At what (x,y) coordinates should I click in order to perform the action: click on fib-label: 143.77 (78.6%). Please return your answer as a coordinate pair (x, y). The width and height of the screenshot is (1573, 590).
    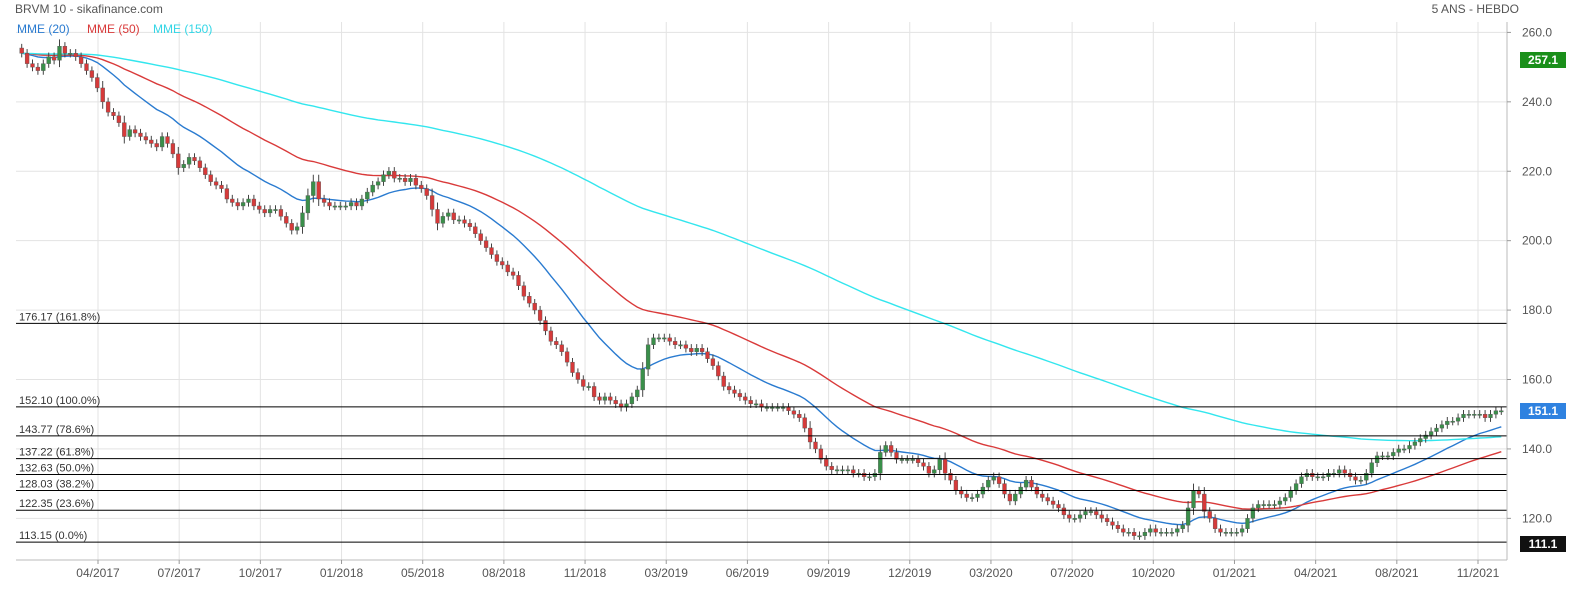
    Looking at the image, I should click on (56, 430).